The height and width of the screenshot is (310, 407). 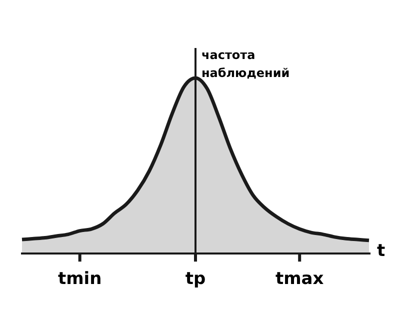 What do you see at coordinates (80, 279) in the screenshot?
I see `x-tick-label: tmin` at bounding box center [80, 279].